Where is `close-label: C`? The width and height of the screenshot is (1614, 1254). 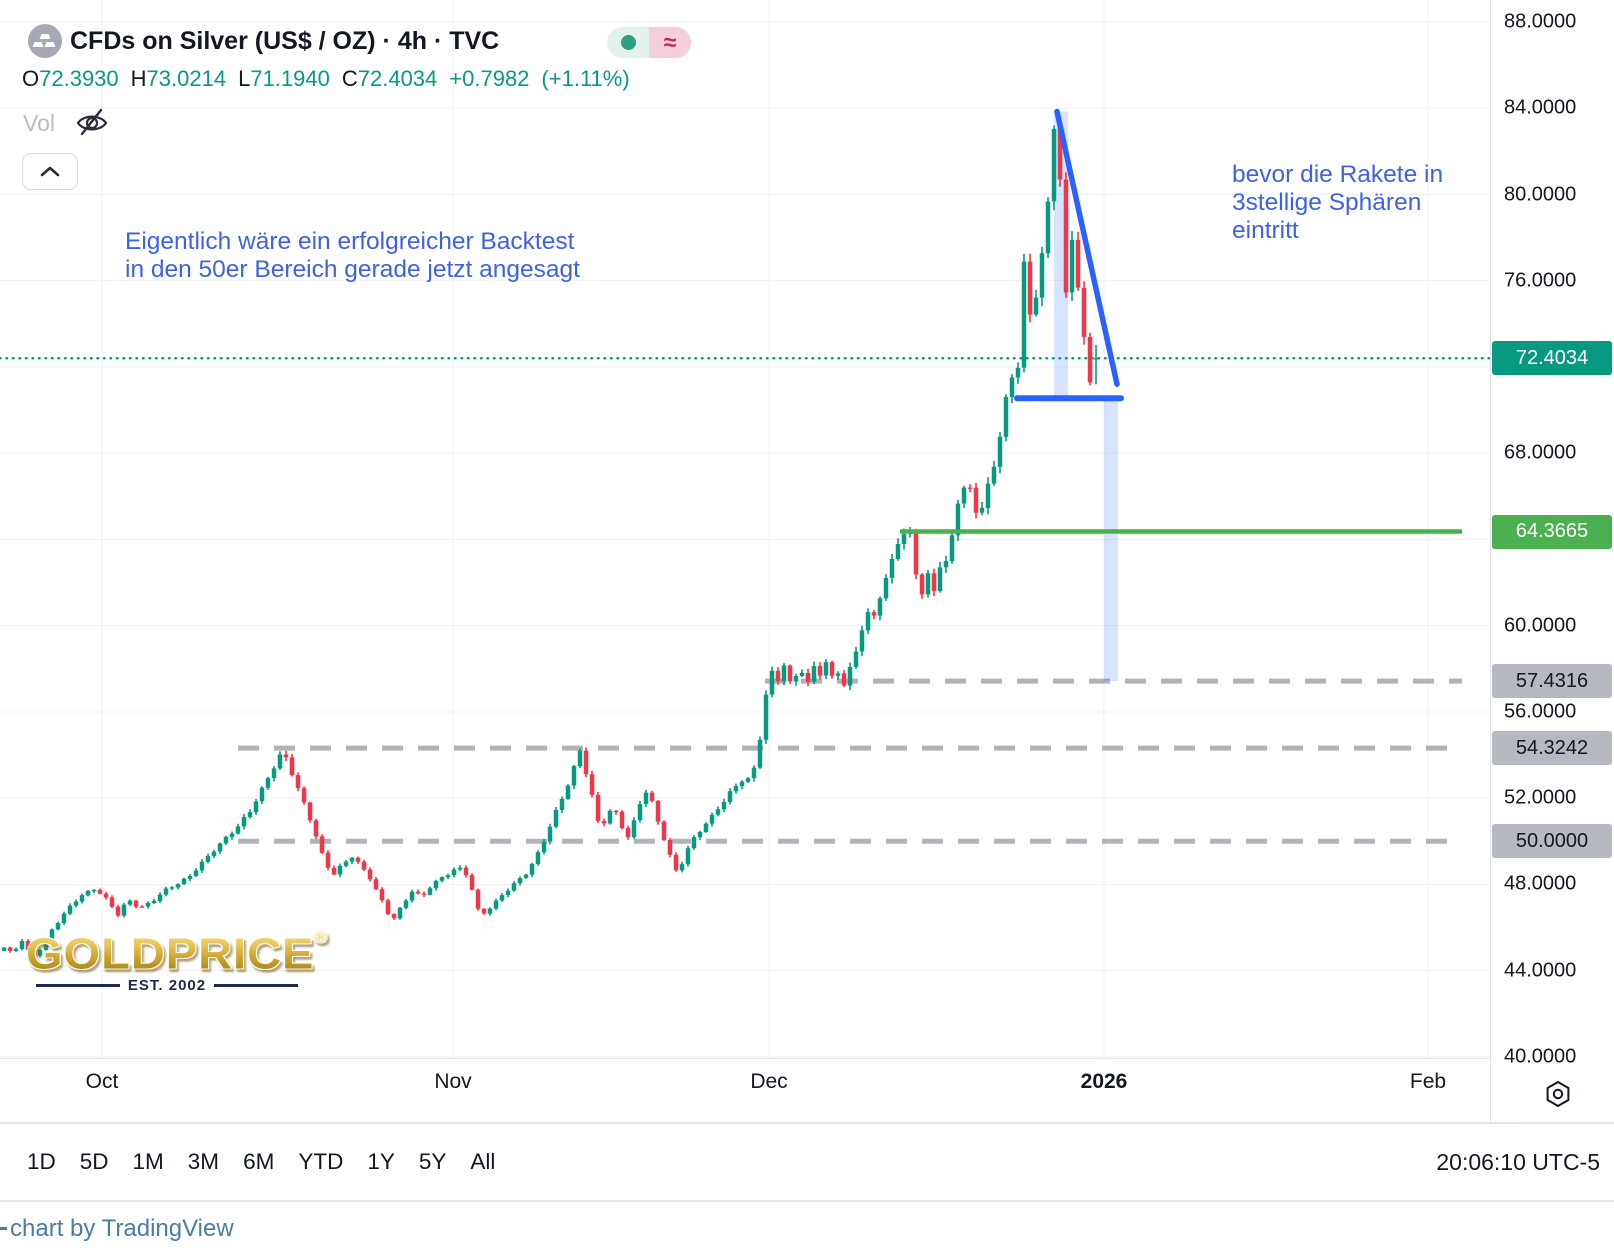 close-label: C is located at coordinates (349, 78).